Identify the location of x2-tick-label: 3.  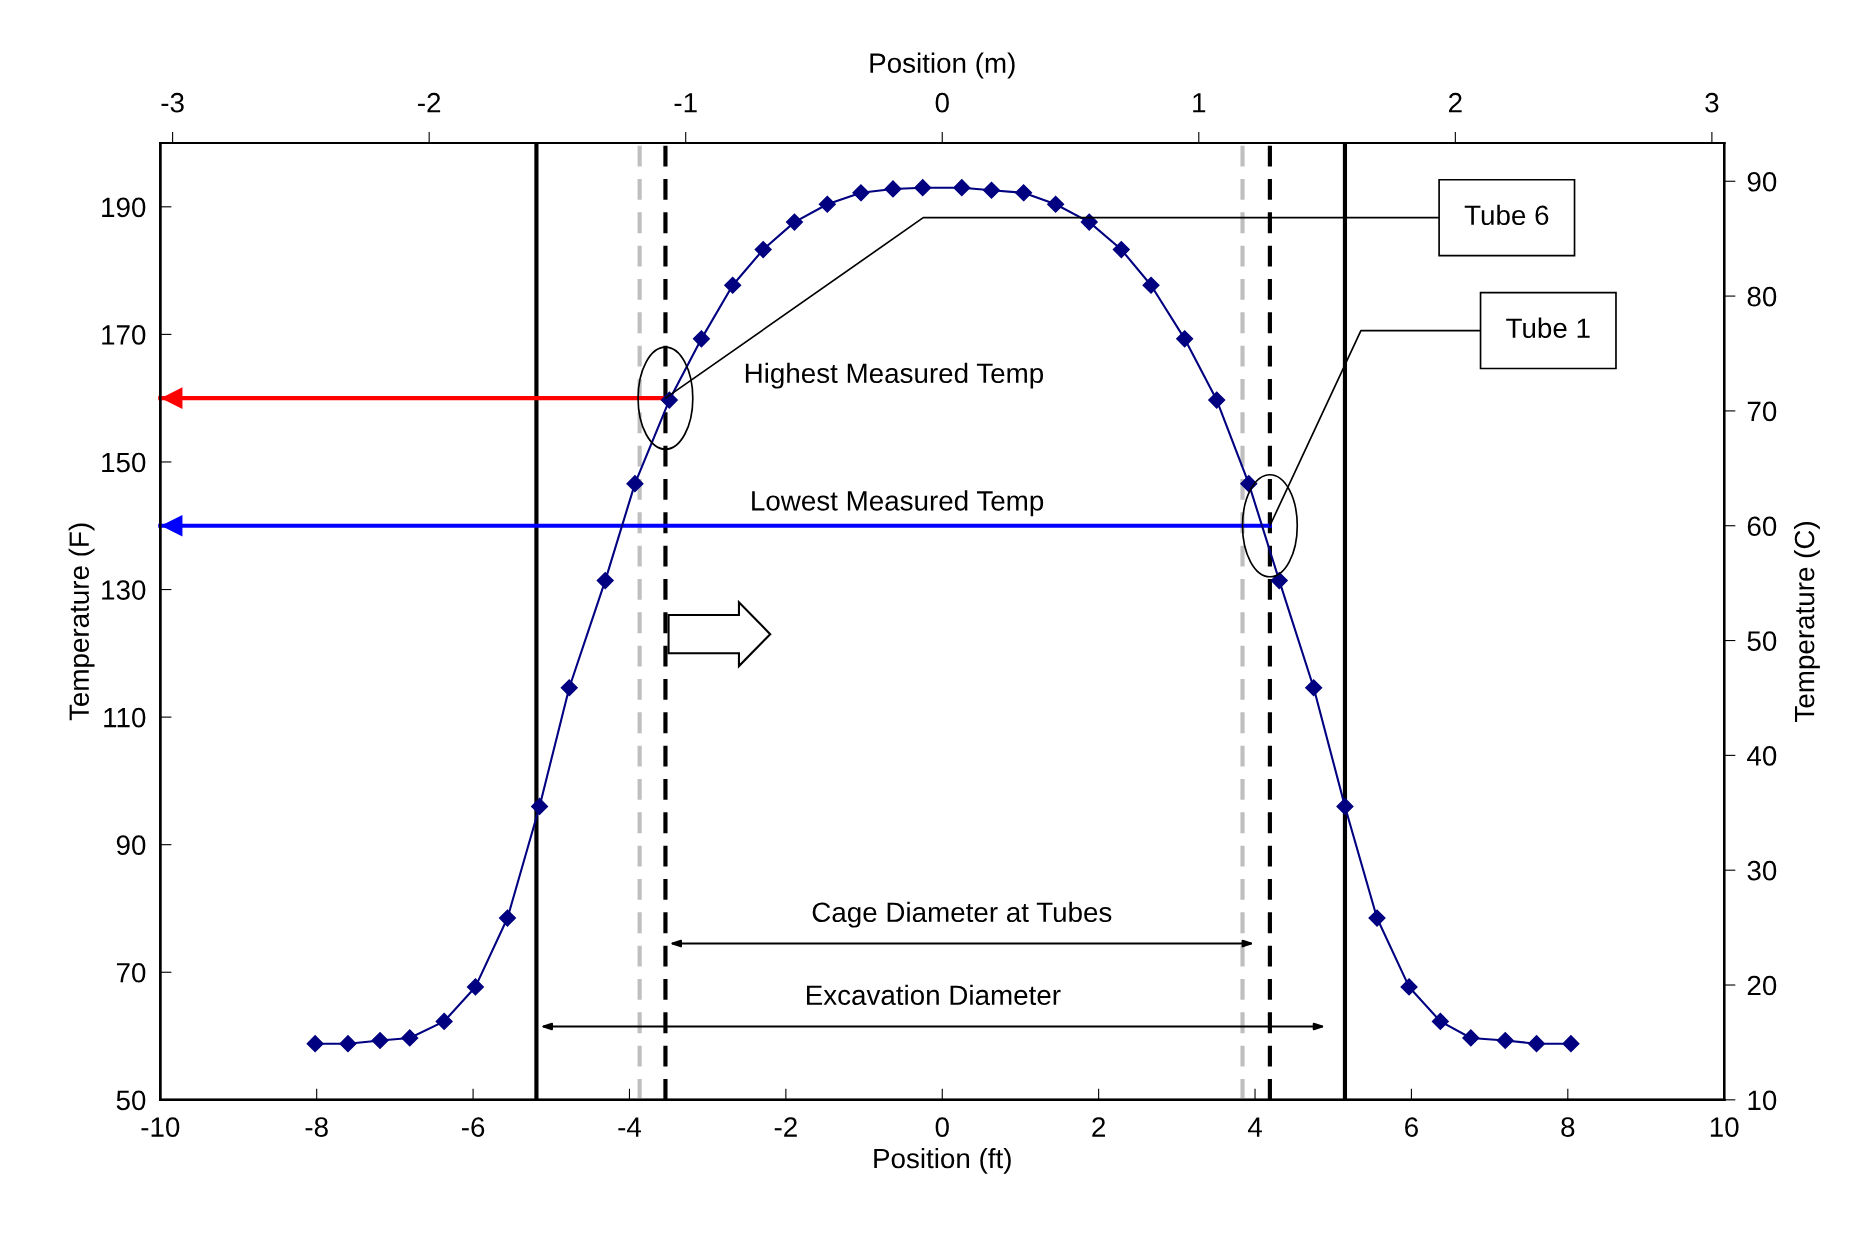
(1712, 102).